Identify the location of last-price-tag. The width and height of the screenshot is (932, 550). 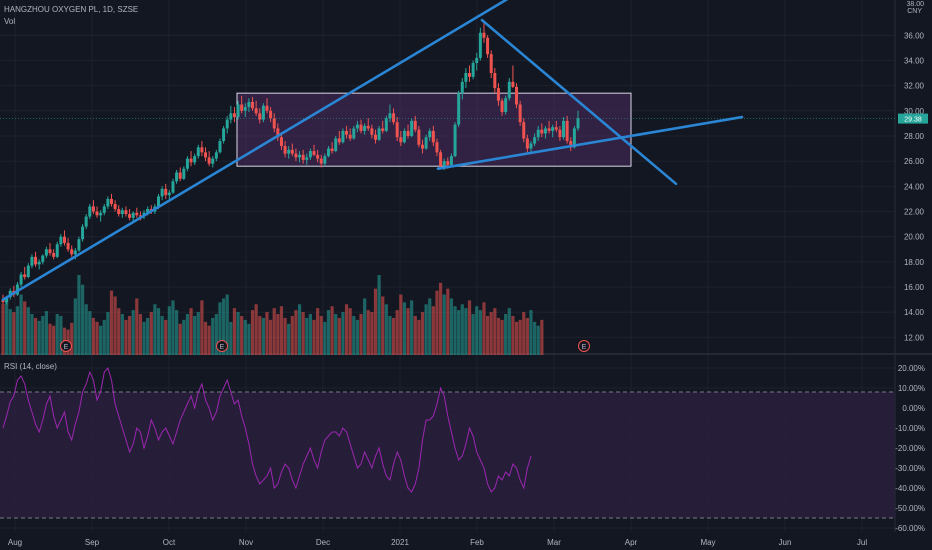
(913, 118).